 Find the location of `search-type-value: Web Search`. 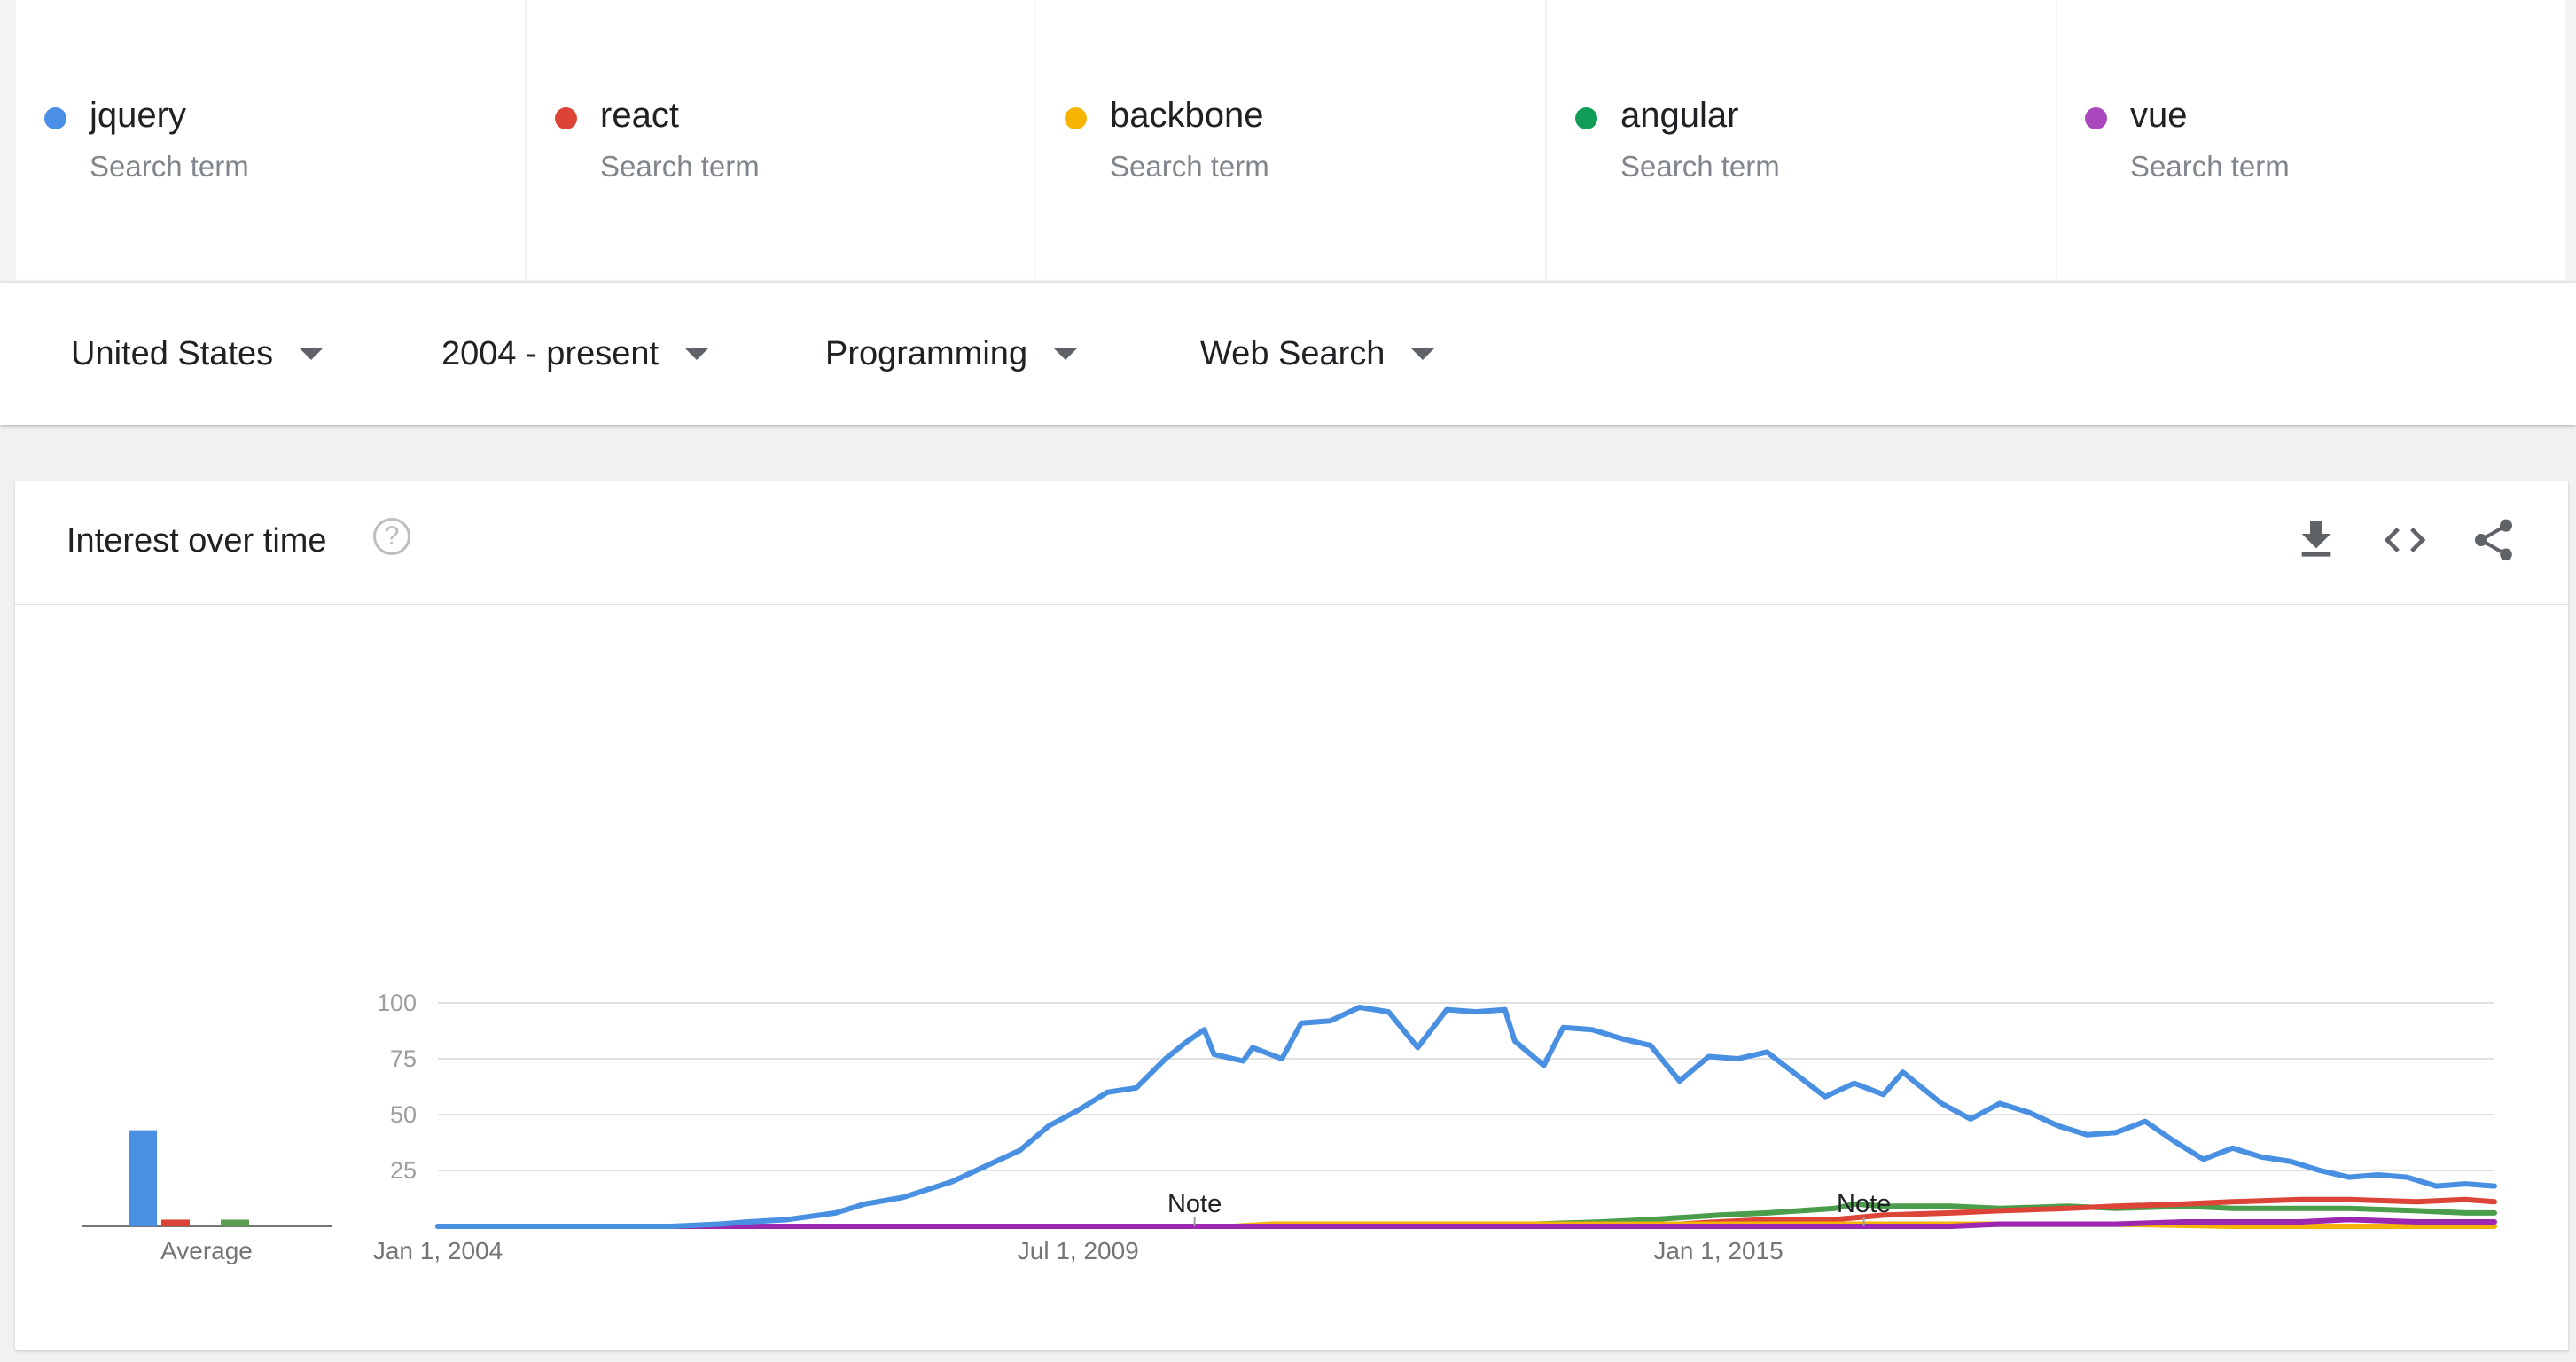

search-type-value: Web Search is located at coordinates (1293, 353).